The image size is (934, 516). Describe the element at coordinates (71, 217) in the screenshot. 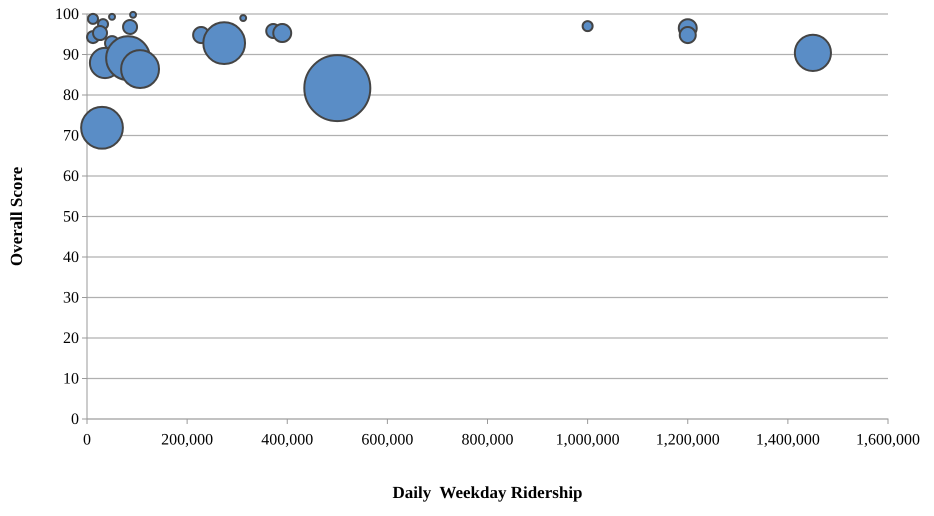

I see `y-tick-label: 50` at that location.